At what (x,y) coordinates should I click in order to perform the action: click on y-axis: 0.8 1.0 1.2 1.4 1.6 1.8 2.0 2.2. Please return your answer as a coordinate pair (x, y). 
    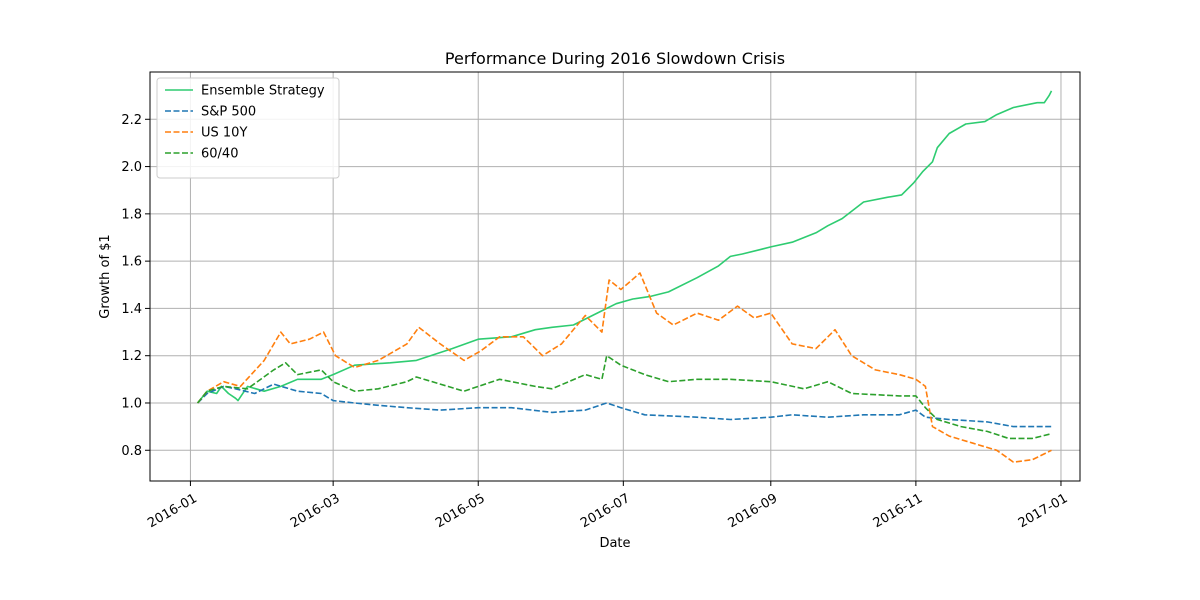
    Looking at the image, I should click on (135, 286).